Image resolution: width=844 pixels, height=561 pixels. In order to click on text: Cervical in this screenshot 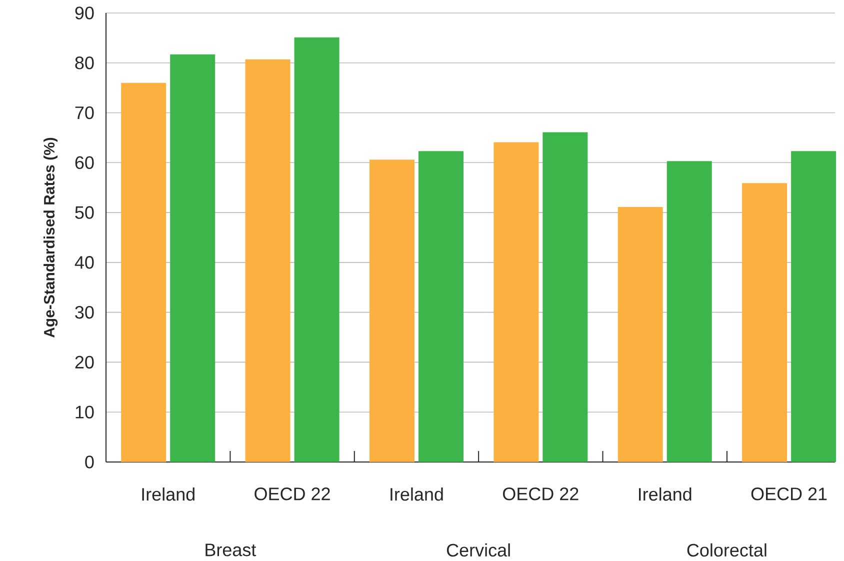, I will do `click(478, 550)`.